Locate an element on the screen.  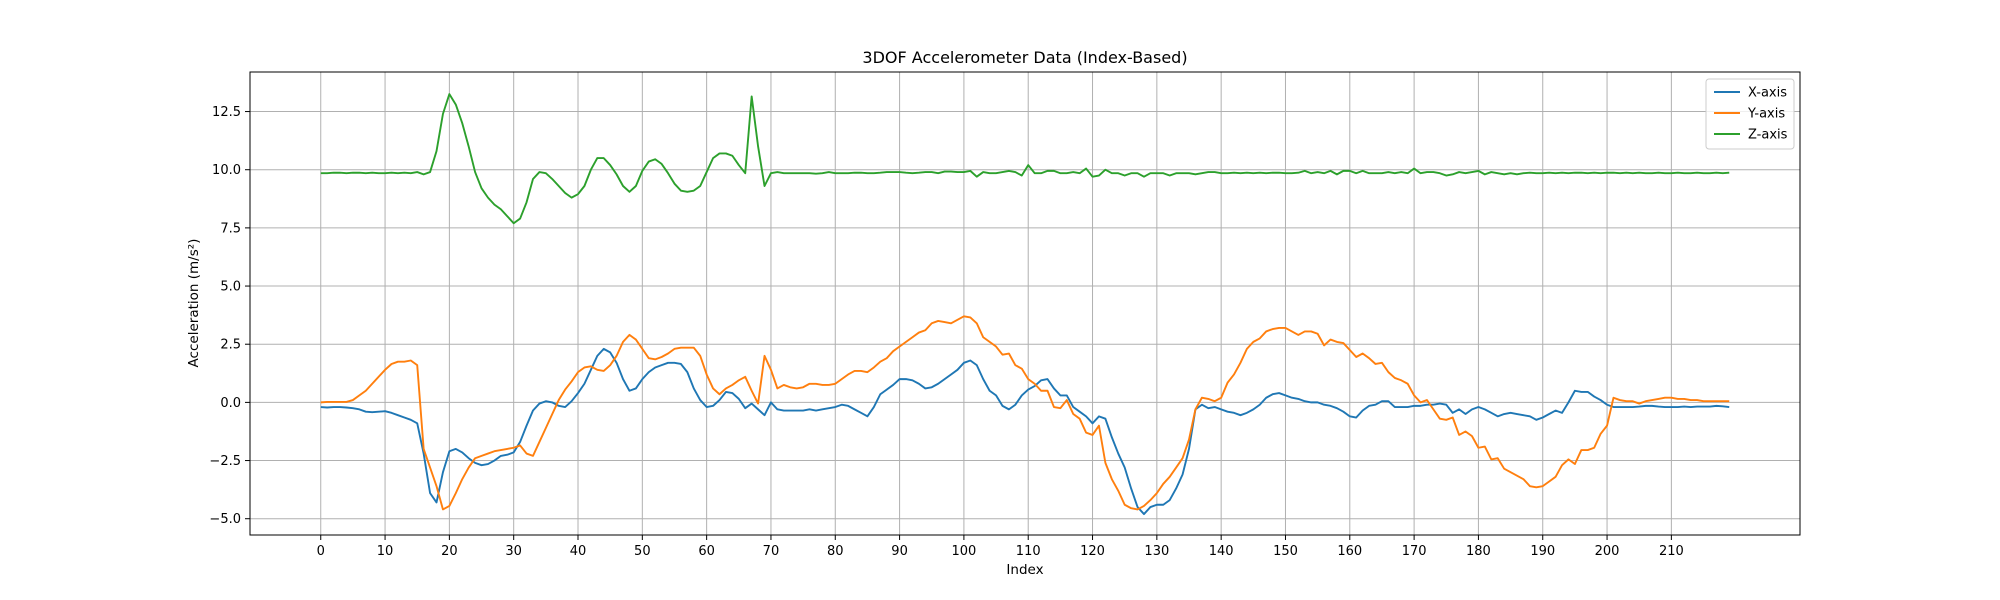
x-tick-label: 170 is located at coordinates (1414, 551).